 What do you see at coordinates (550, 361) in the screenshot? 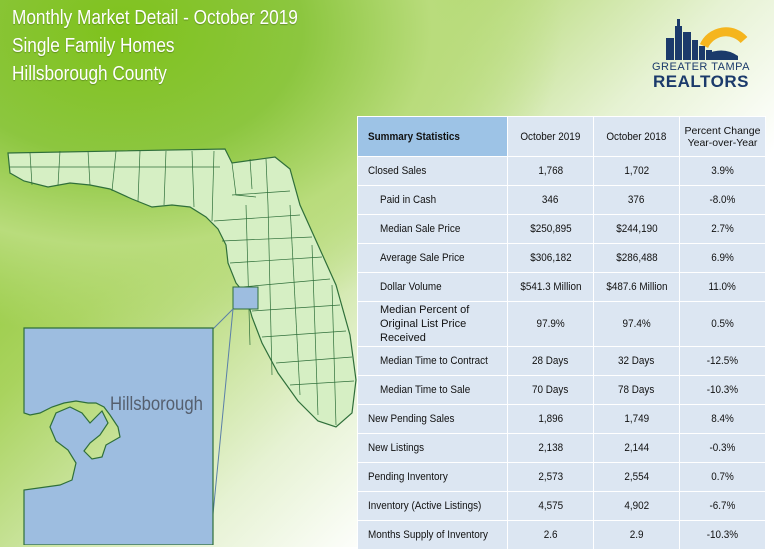
I see `value-october-2019: 28 Days` at bounding box center [550, 361].